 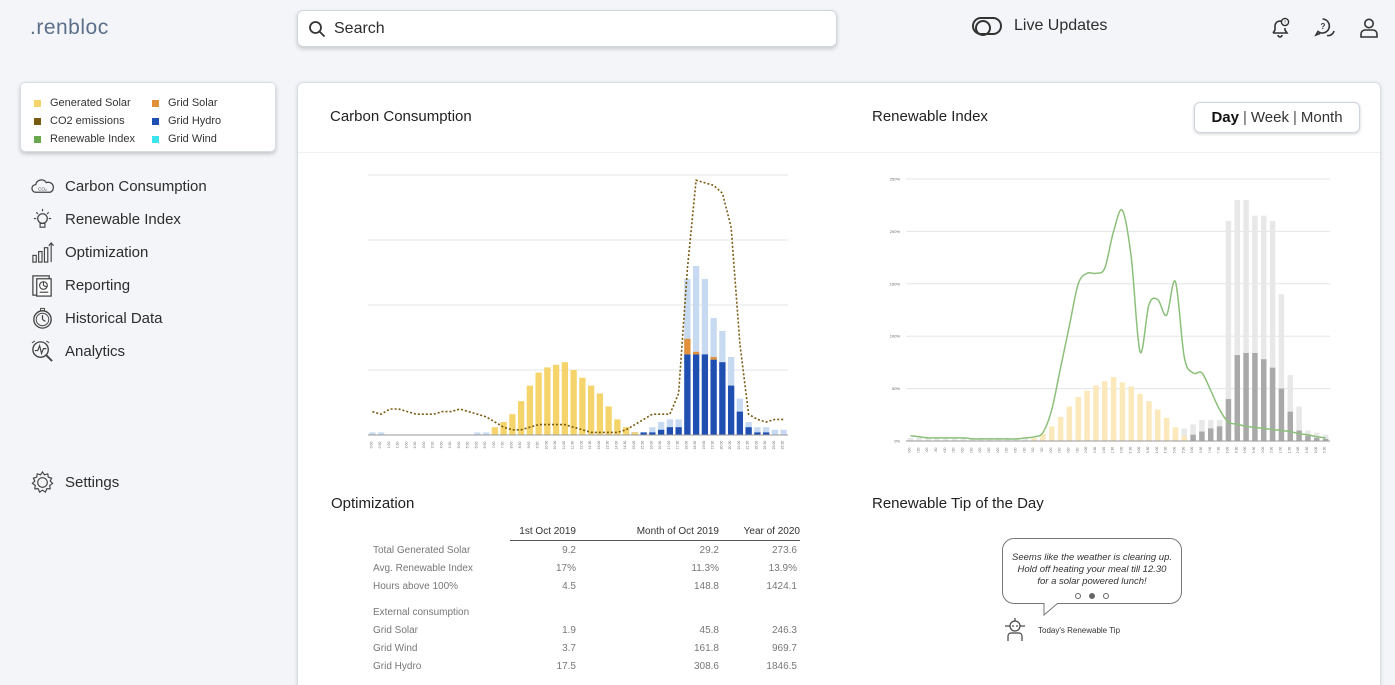 I want to click on notification-bell-icon: !, so click(x=1280, y=28).